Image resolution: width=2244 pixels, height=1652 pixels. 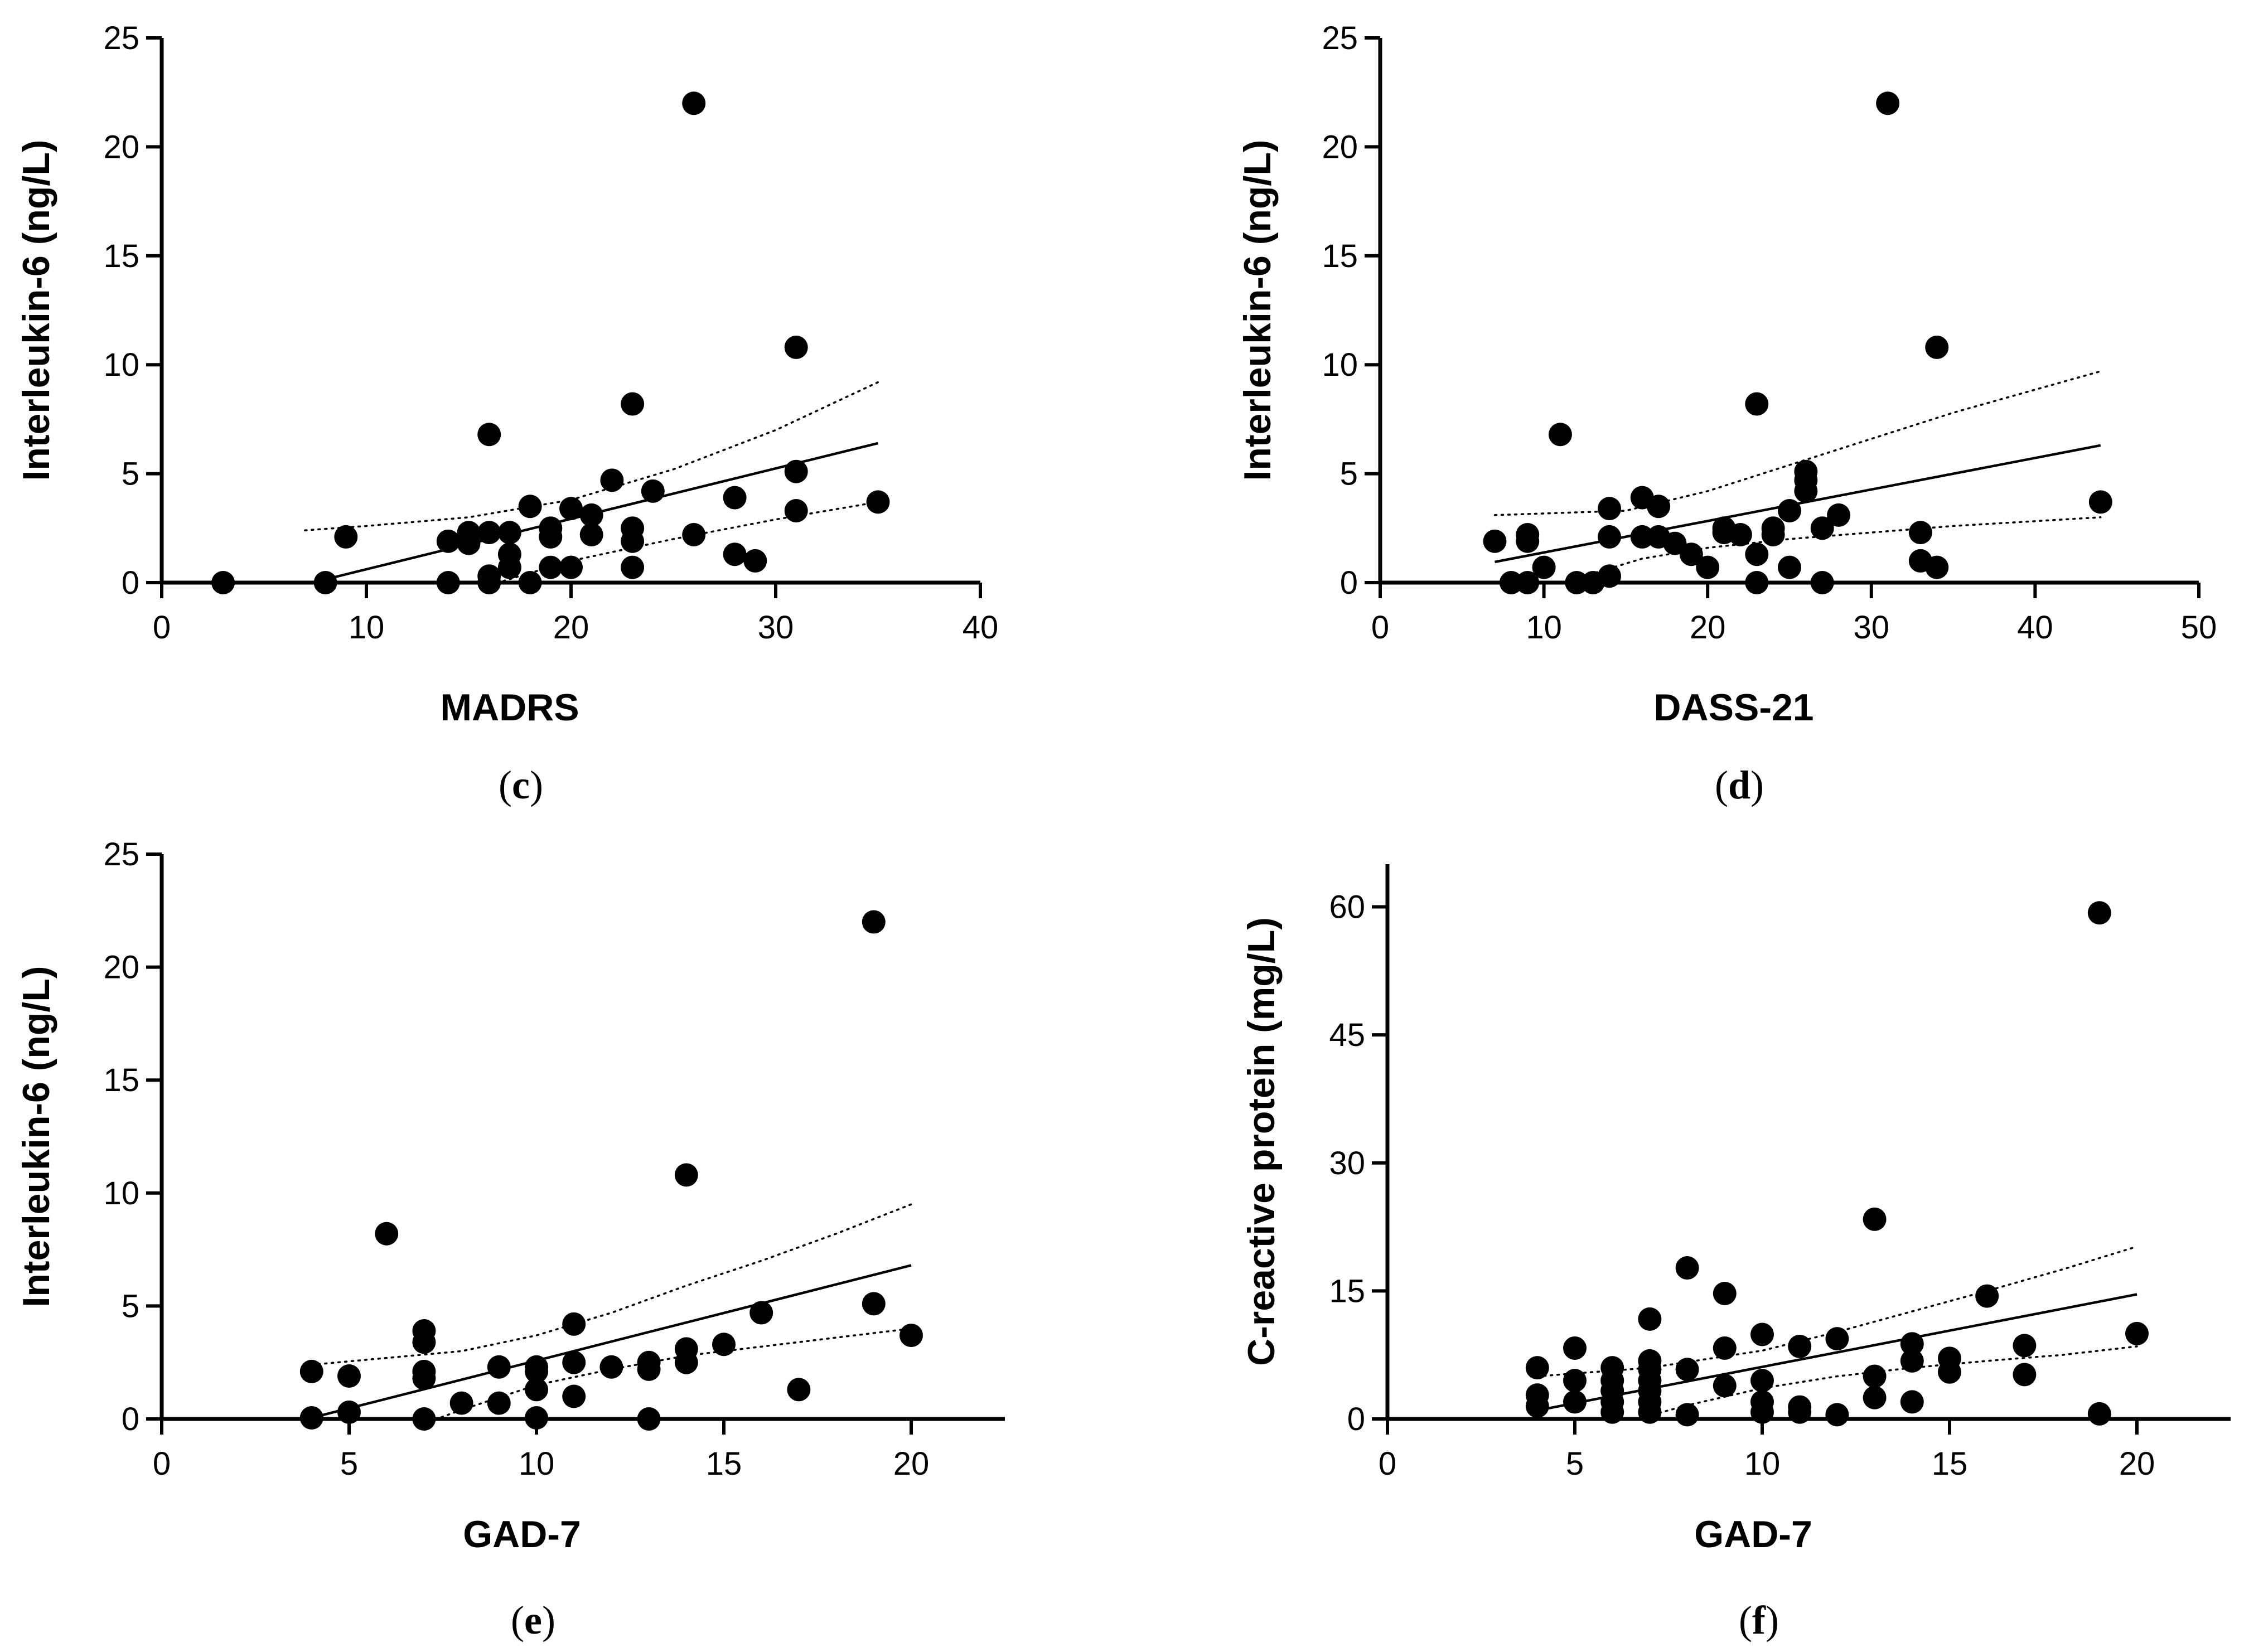 What do you see at coordinates (2199, 627) in the screenshot?
I see `x-tick-label: 50` at bounding box center [2199, 627].